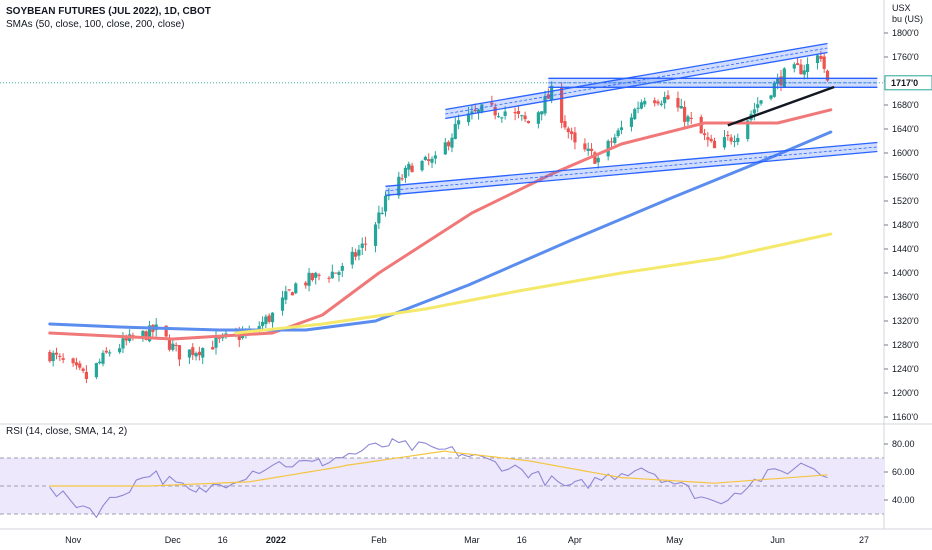  What do you see at coordinates (904, 83) in the screenshot?
I see `last-price-text: 1717'0` at bounding box center [904, 83].